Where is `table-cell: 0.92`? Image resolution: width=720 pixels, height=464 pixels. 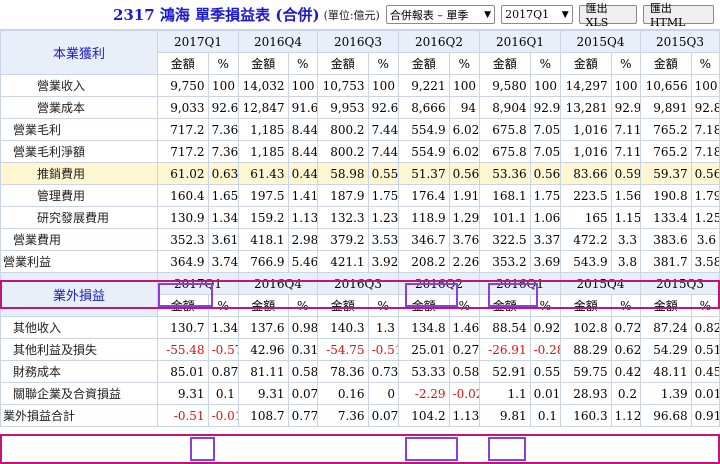
table-cell: 0.92 is located at coordinates (545, 327).